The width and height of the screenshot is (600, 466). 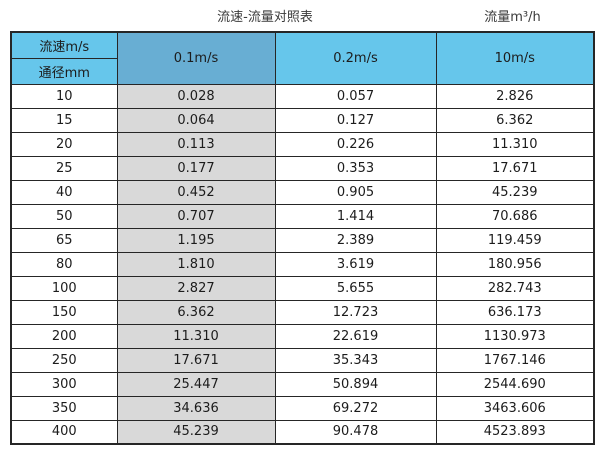 What do you see at coordinates (355, 168) in the screenshot?
I see `value-cell: 0.353` at bounding box center [355, 168].